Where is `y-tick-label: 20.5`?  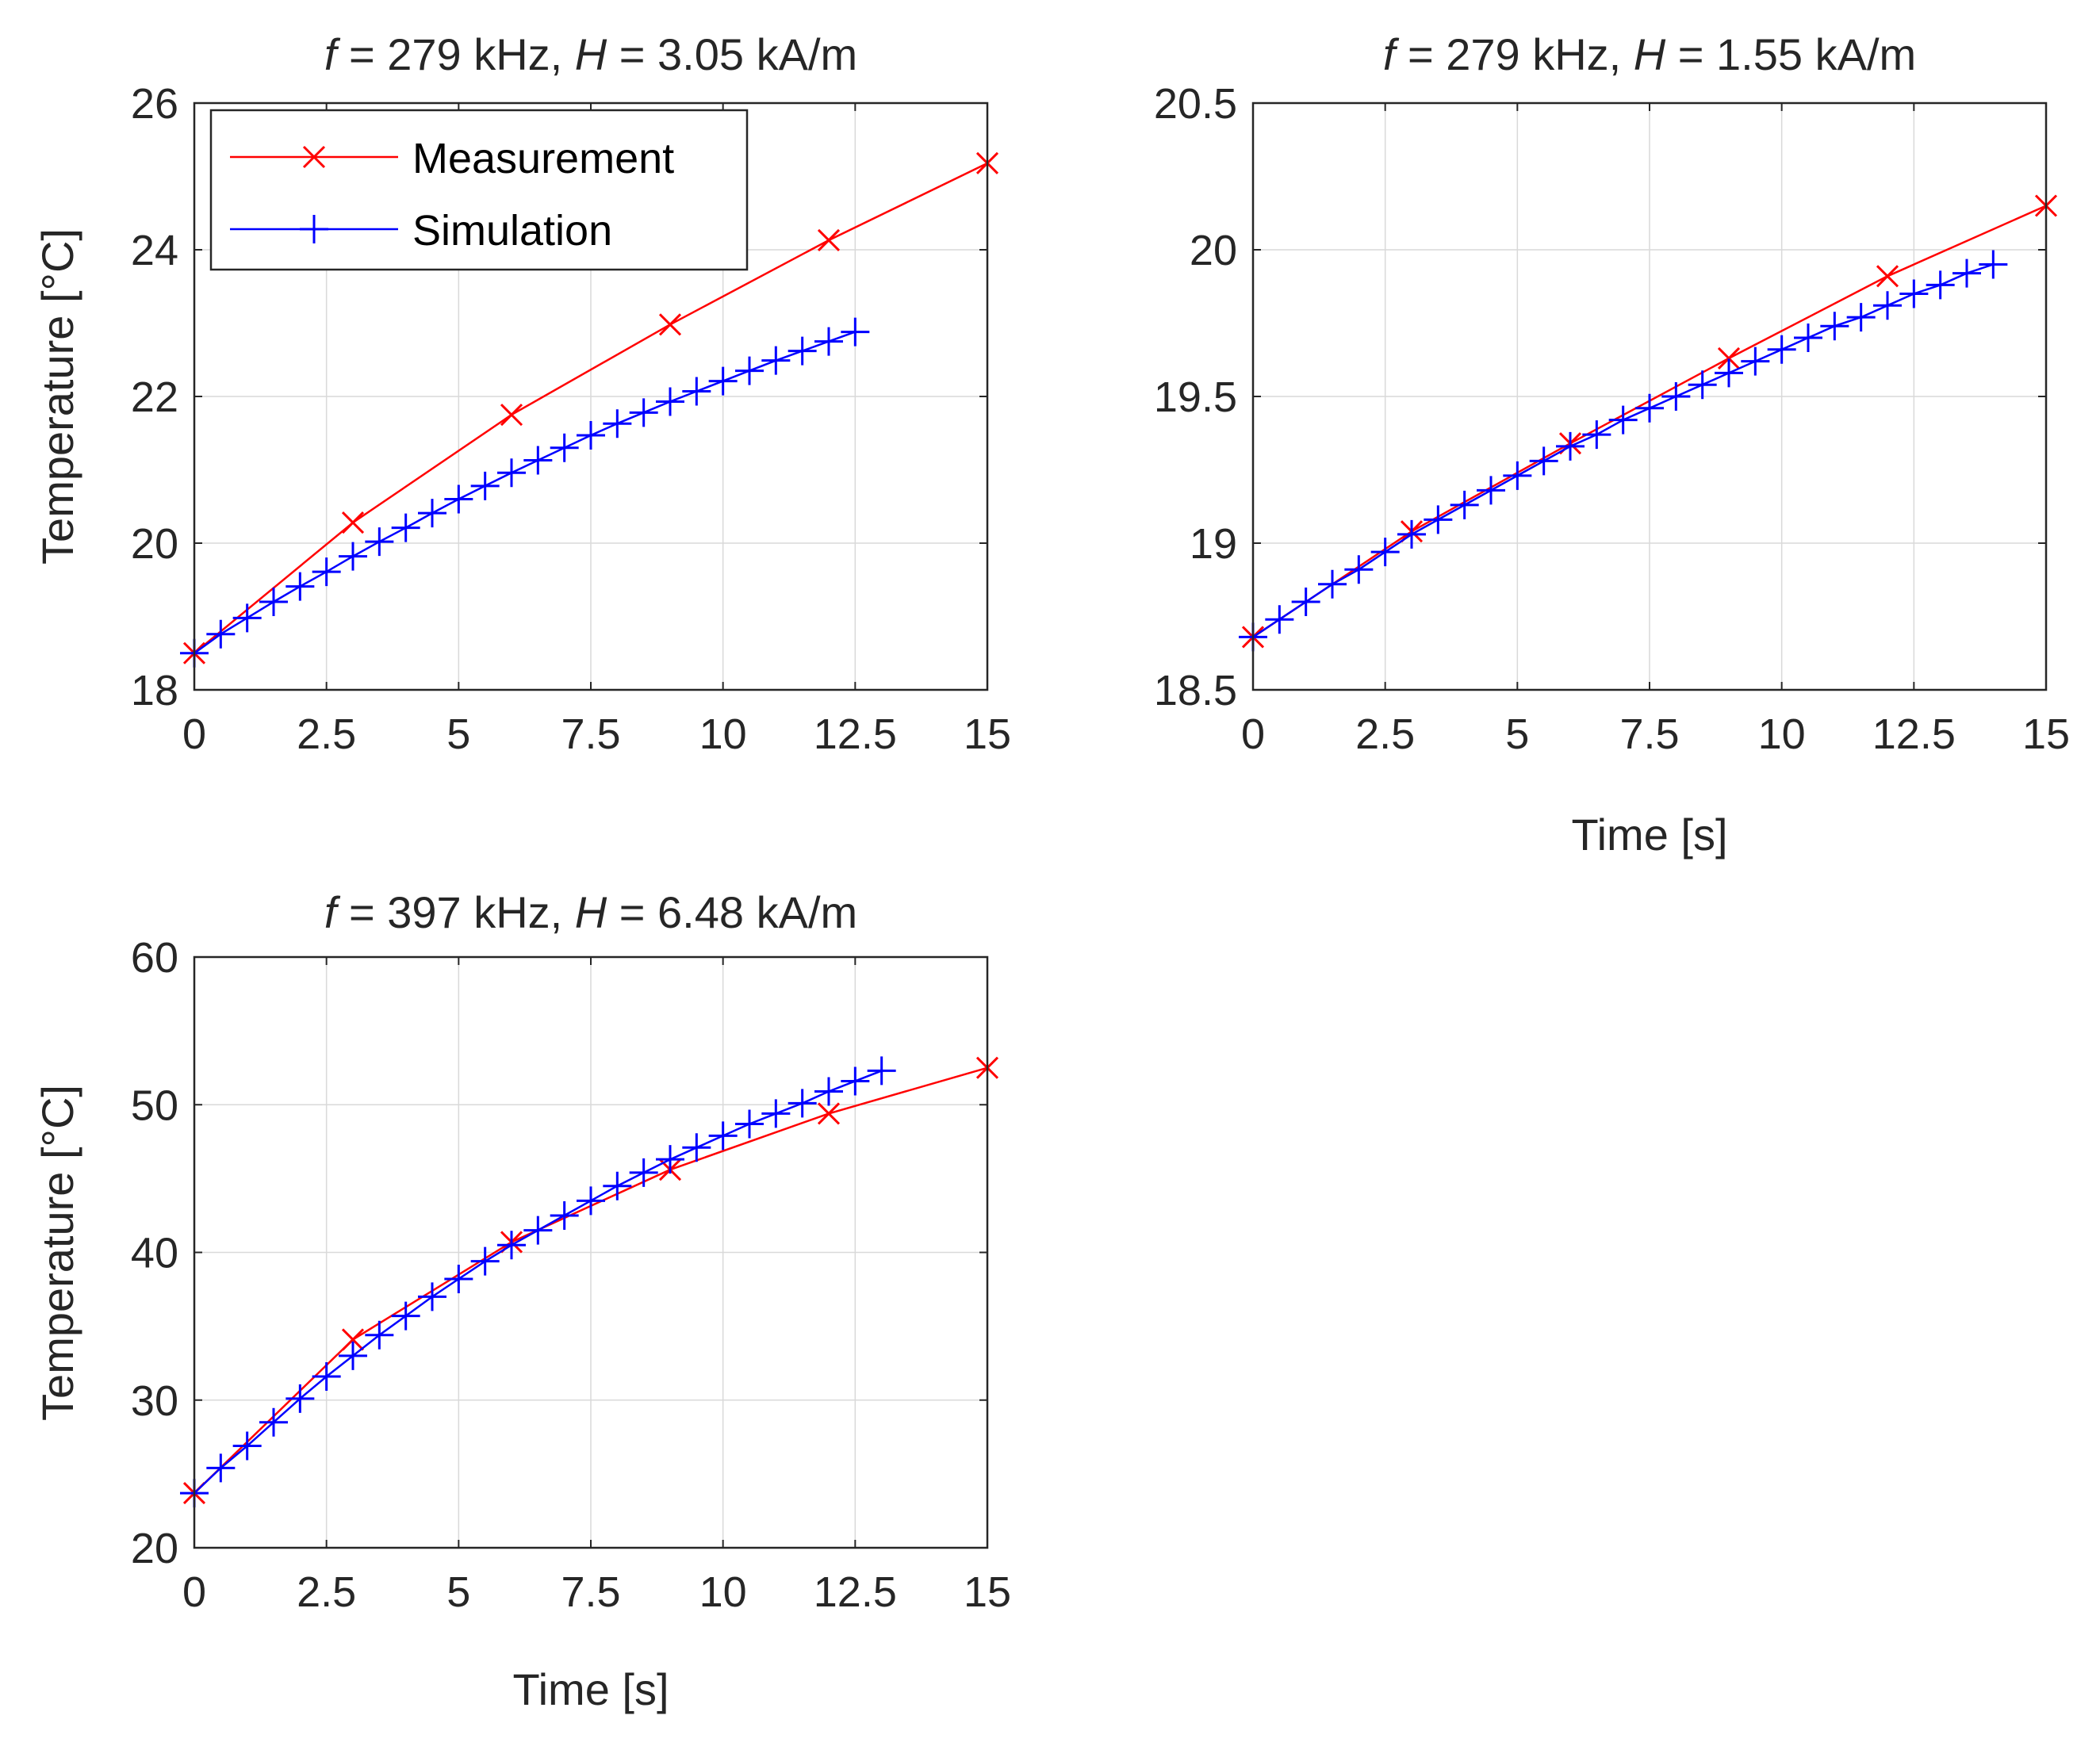 y-tick-label: 20.5 is located at coordinates (1195, 104).